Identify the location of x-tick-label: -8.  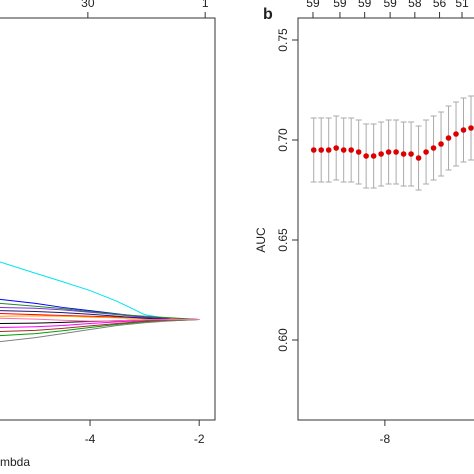
(385, 439).